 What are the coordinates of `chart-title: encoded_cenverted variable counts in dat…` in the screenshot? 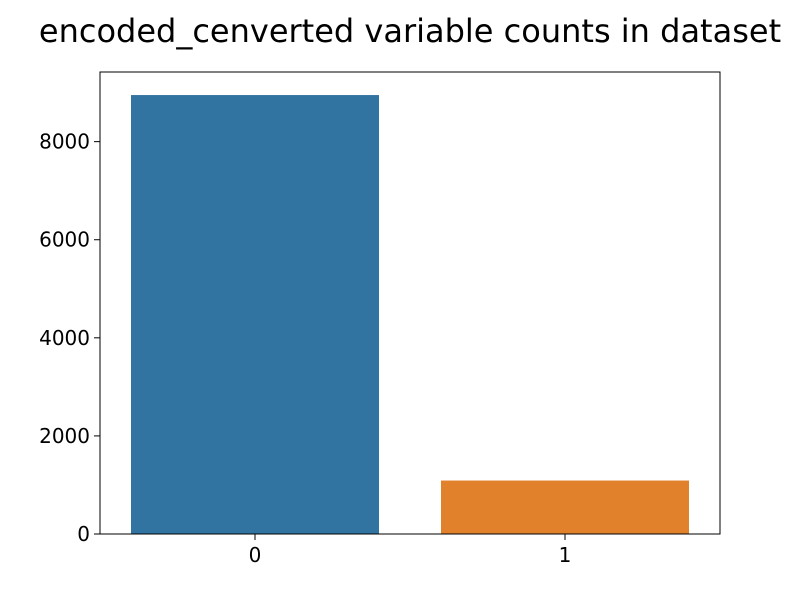 It's located at (410, 31).